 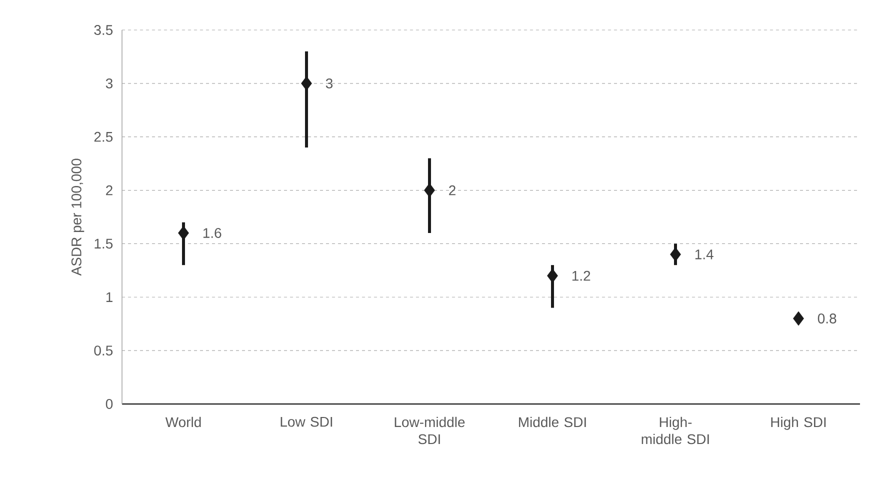 What do you see at coordinates (109, 190) in the screenshot?
I see `y-tick-label: 2` at bounding box center [109, 190].